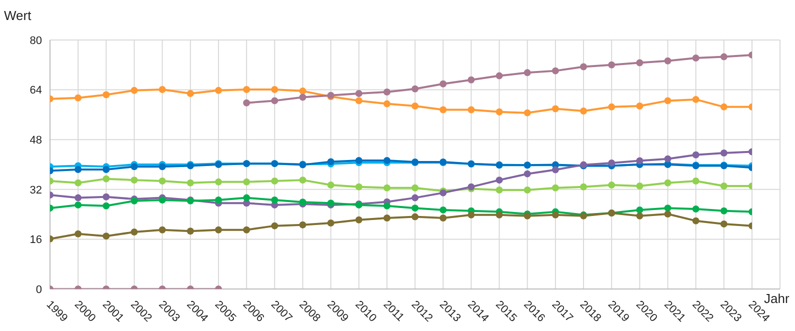  Describe the element at coordinates (36, 240) in the screenshot. I see `y-tick-label: 16` at that location.